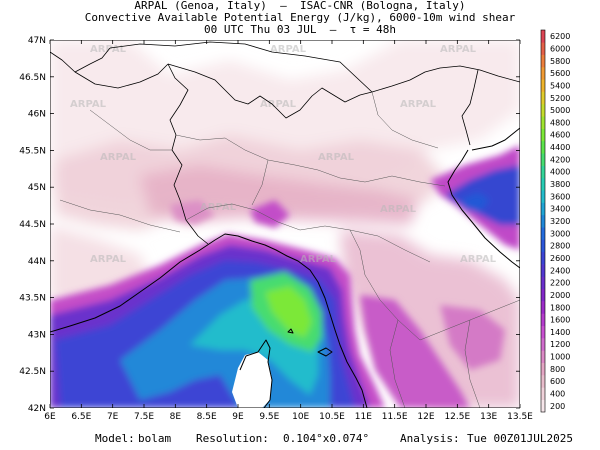 This screenshot has height=450, width=600. I want to click on colorbar-label: 4400, so click(560, 147).